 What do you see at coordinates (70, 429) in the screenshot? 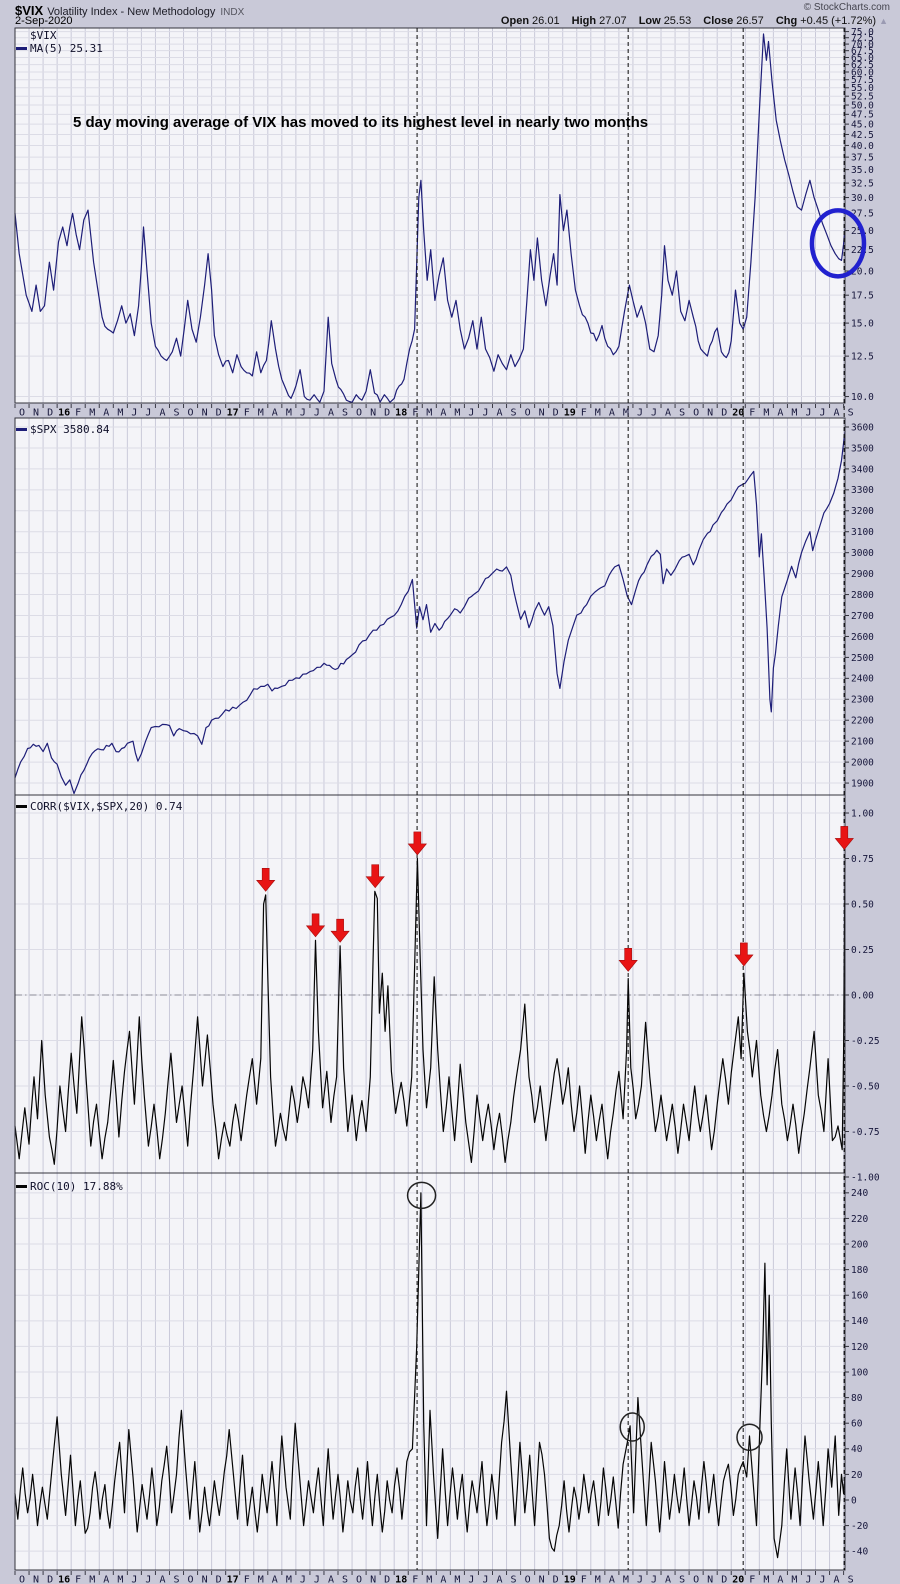
I see `legend-spx-label: $SPX 3580.84` at bounding box center [70, 429].